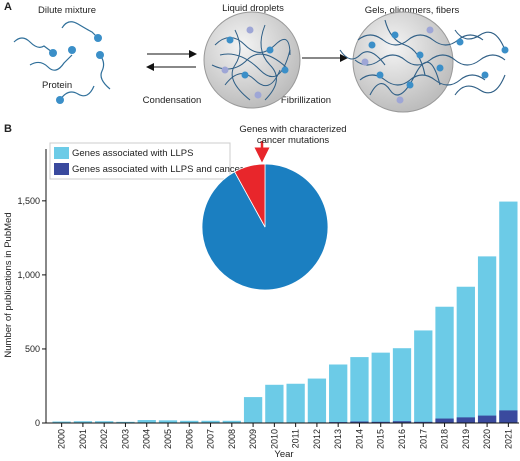 This screenshot has width=520, height=461. What do you see at coordinates (255, 62) in the screenshot?
I see `droplet-heads` at bounding box center [255, 62].